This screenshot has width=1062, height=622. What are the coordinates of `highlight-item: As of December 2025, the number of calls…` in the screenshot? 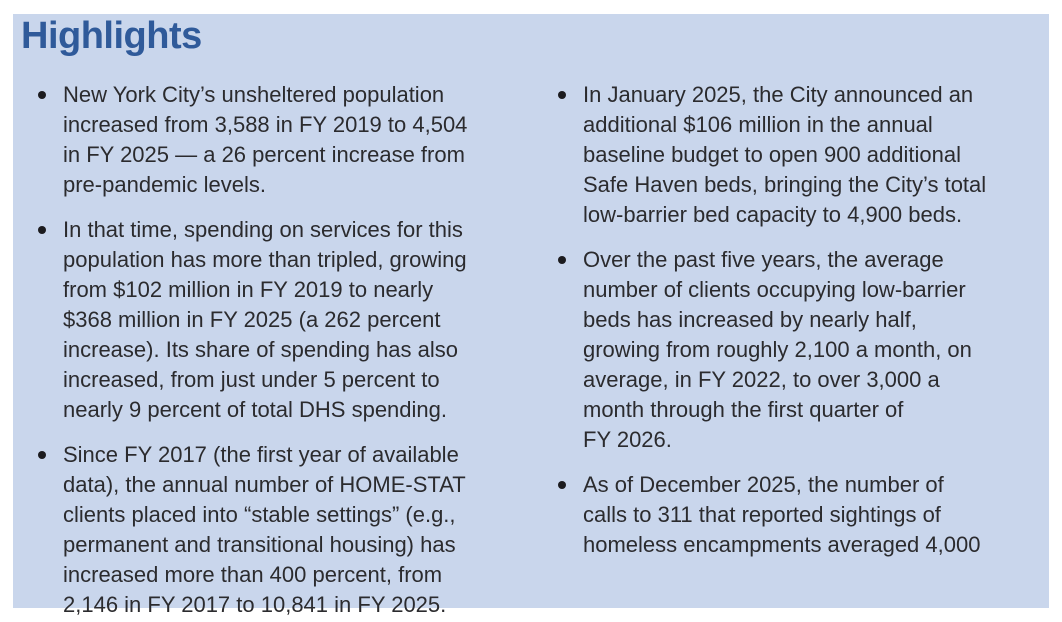 It's located at (789, 515).